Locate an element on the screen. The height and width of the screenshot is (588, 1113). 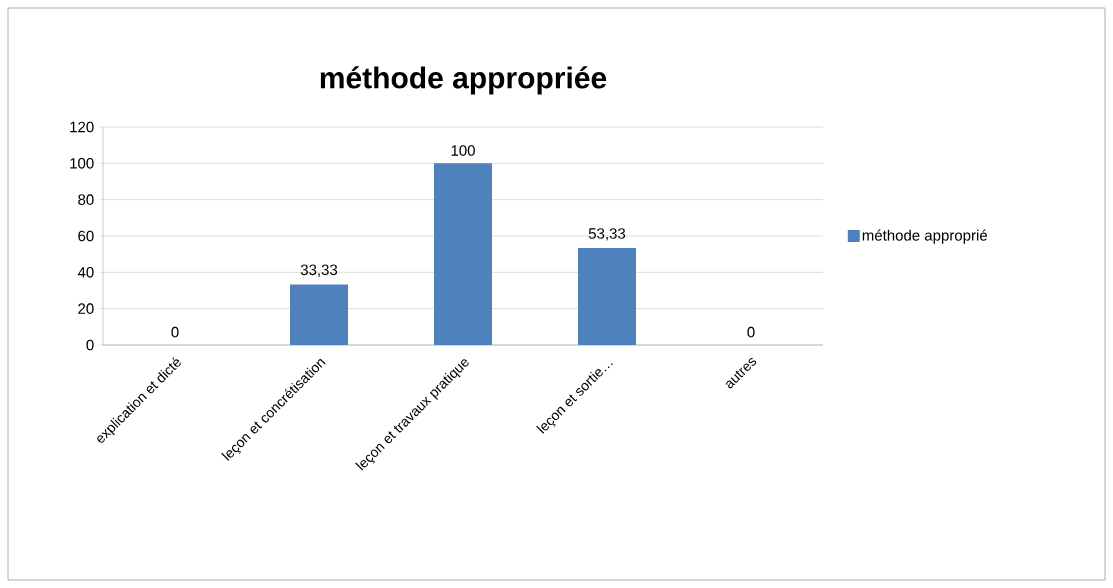
data-label: 33,33 is located at coordinates (319, 270).